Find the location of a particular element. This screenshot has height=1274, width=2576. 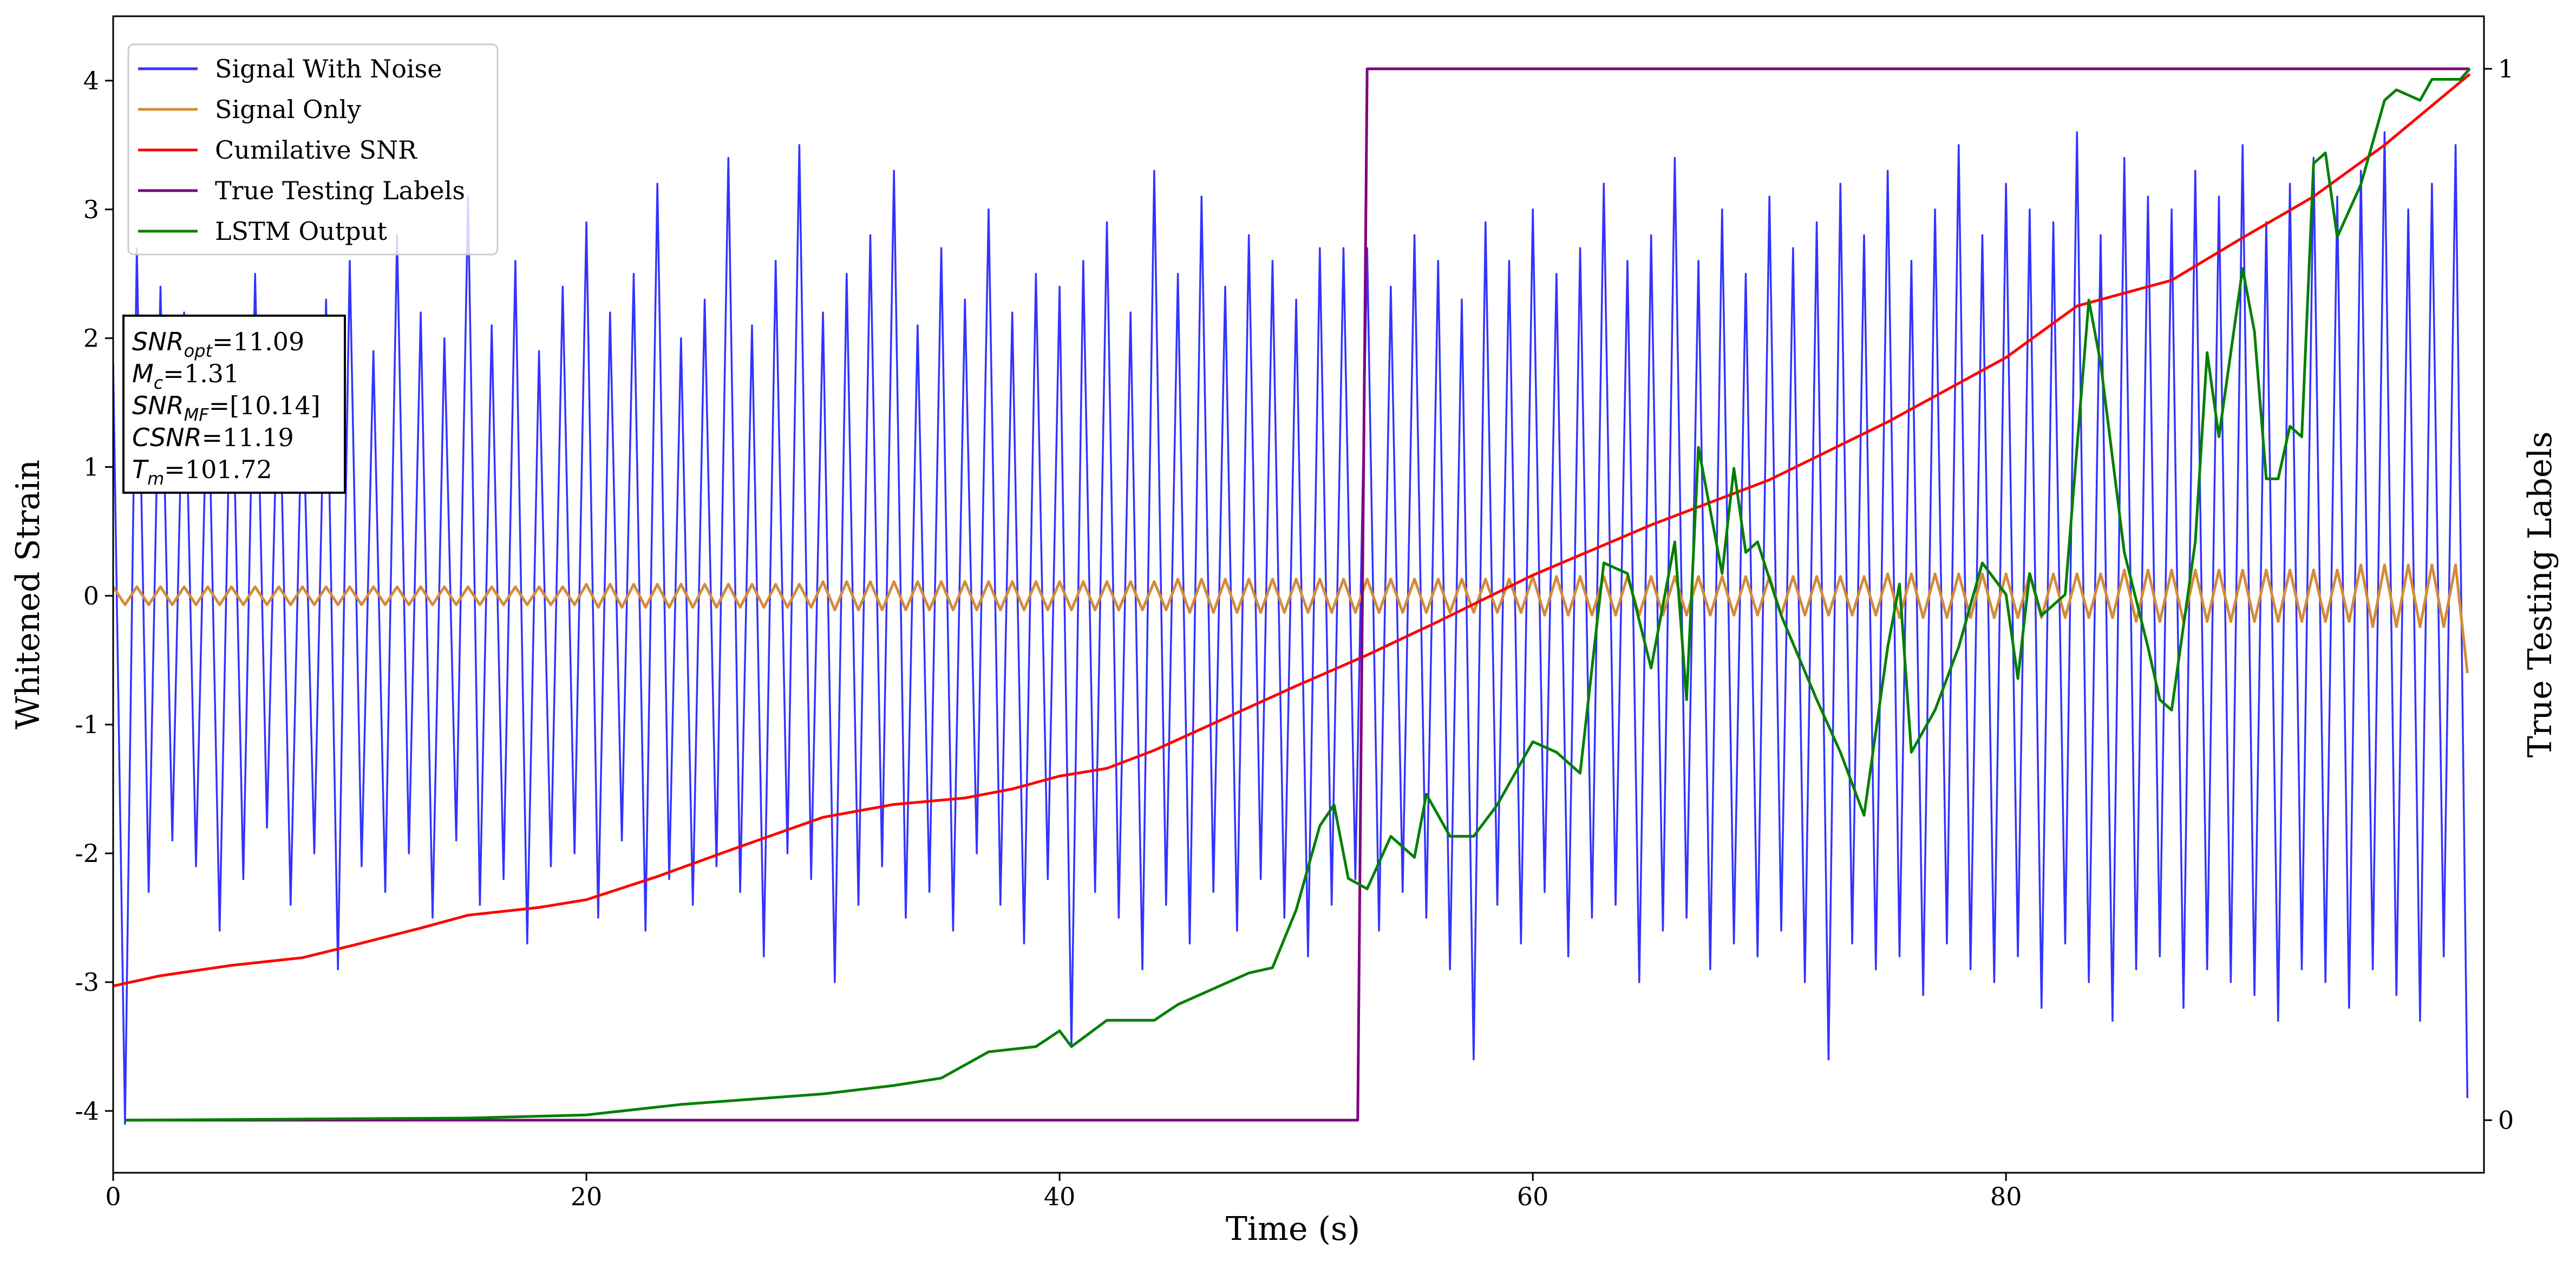

annotation-text: =101.72 is located at coordinates (218, 469).